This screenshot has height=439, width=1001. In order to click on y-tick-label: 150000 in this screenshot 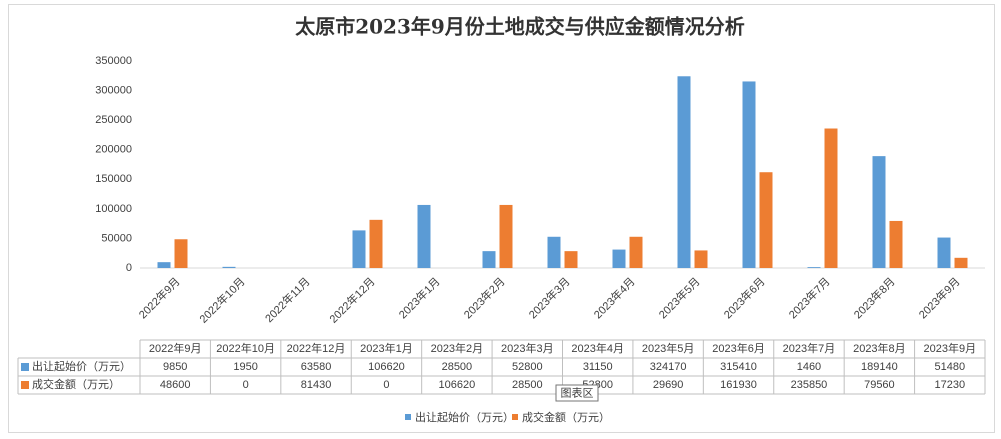, I will do `click(113, 179)`.